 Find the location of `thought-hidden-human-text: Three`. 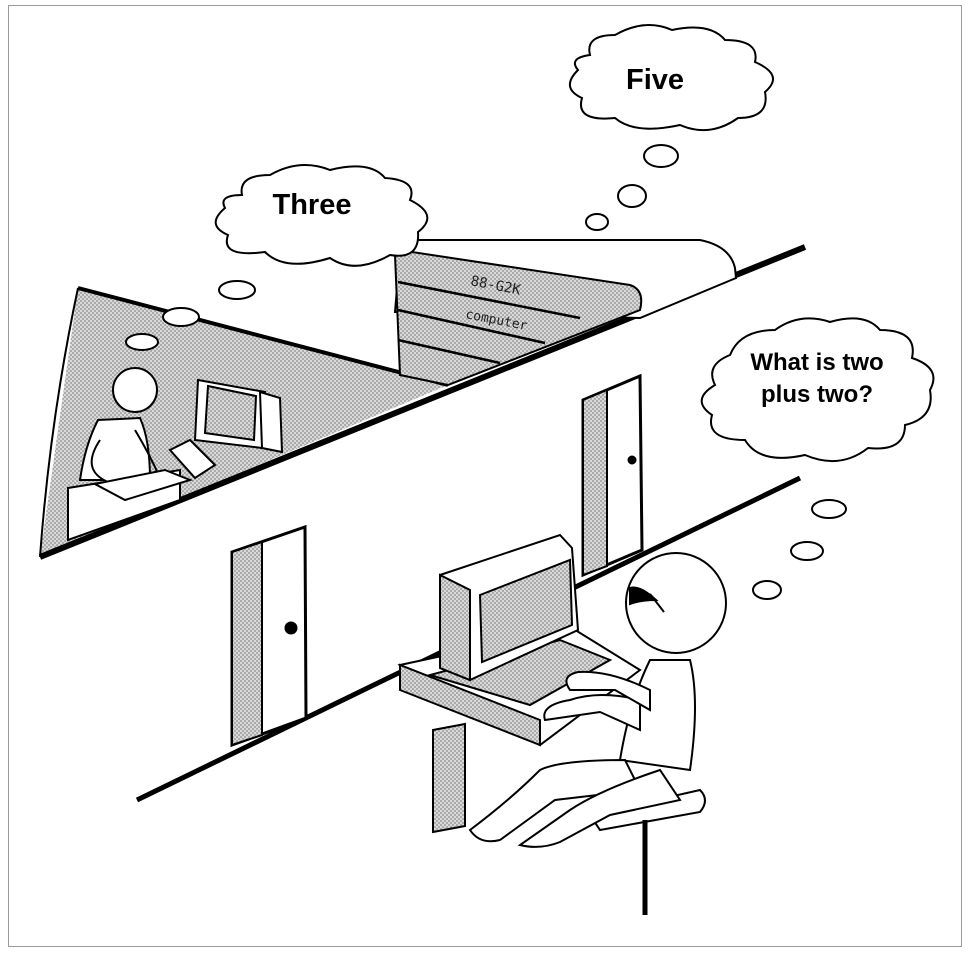

thought-hidden-human-text: Three is located at coordinates (312, 205).